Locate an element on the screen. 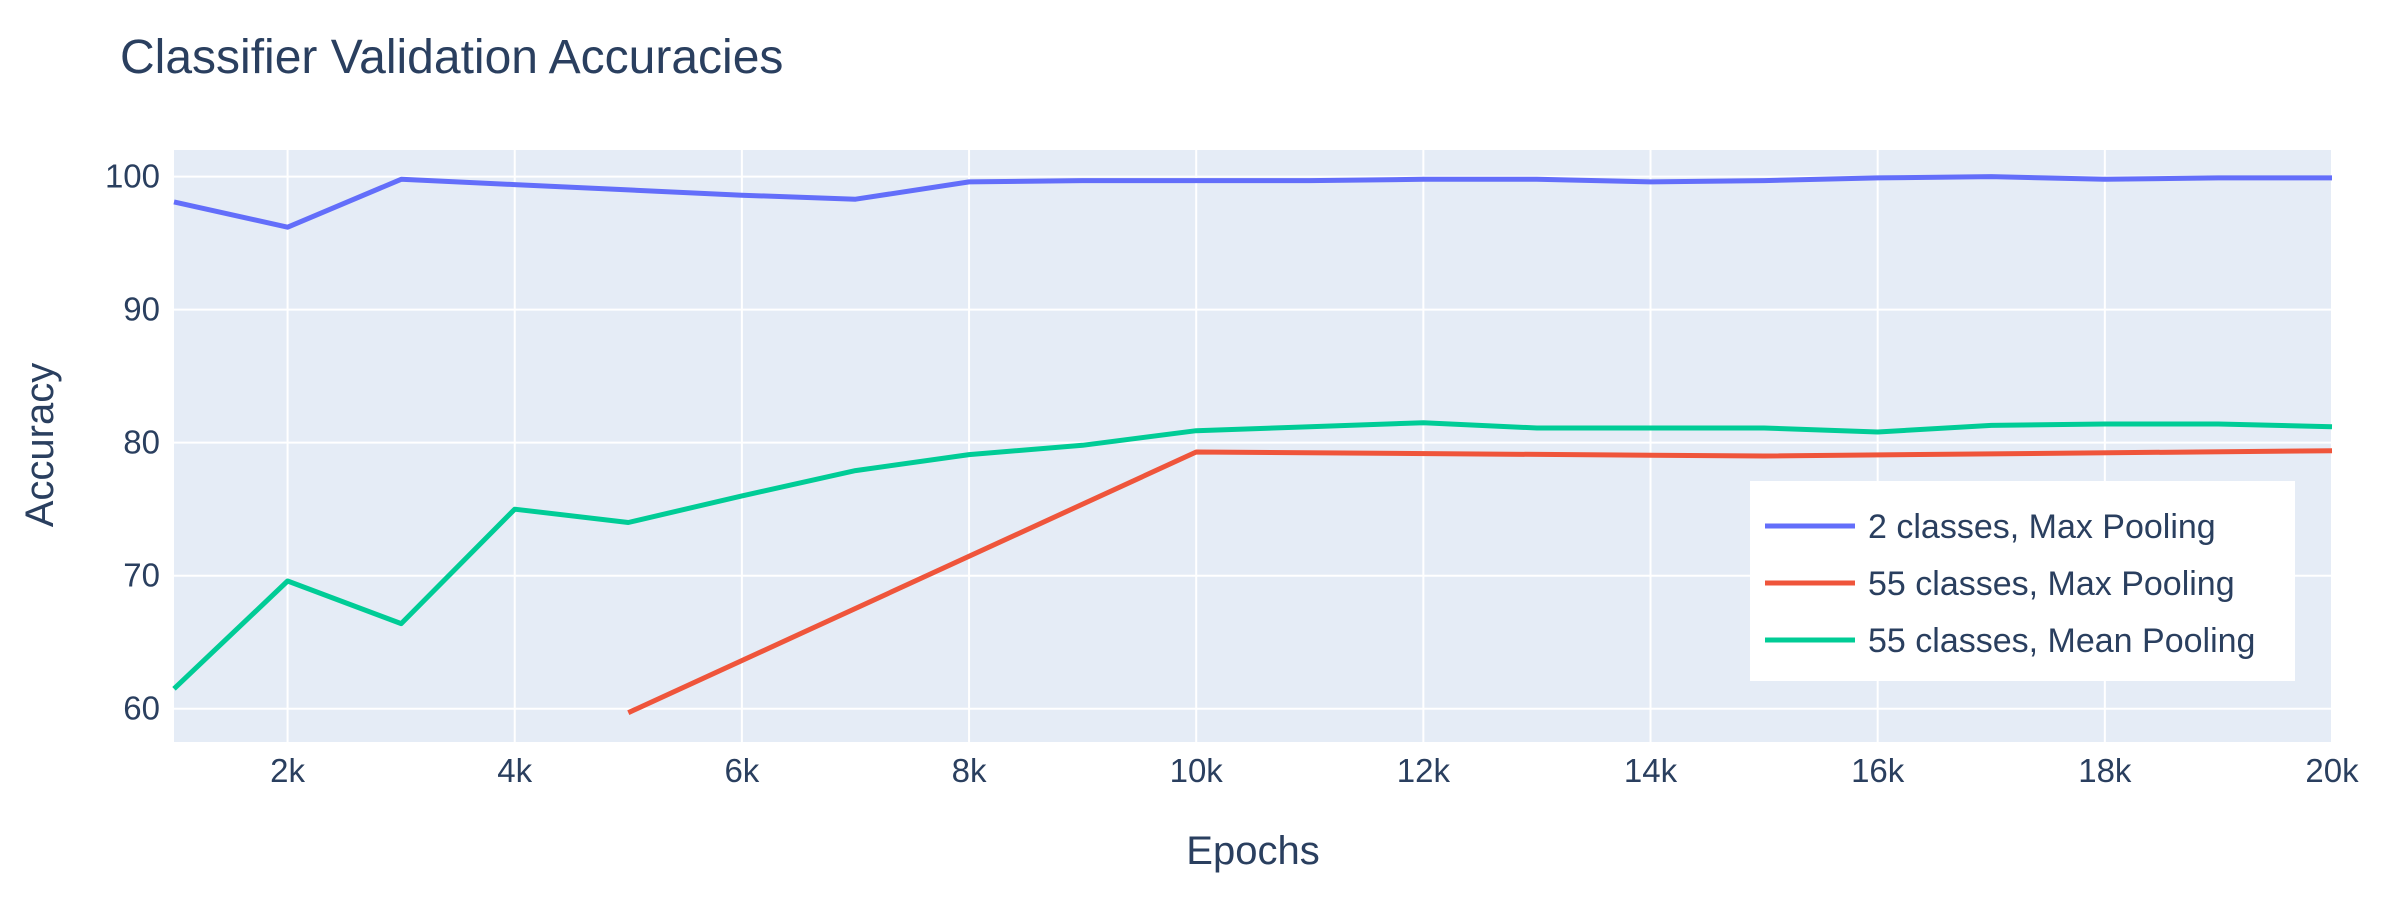 The height and width of the screenshot is (900, 2400). y-axis-title: Accuracy is located at coordinates (40, 445).